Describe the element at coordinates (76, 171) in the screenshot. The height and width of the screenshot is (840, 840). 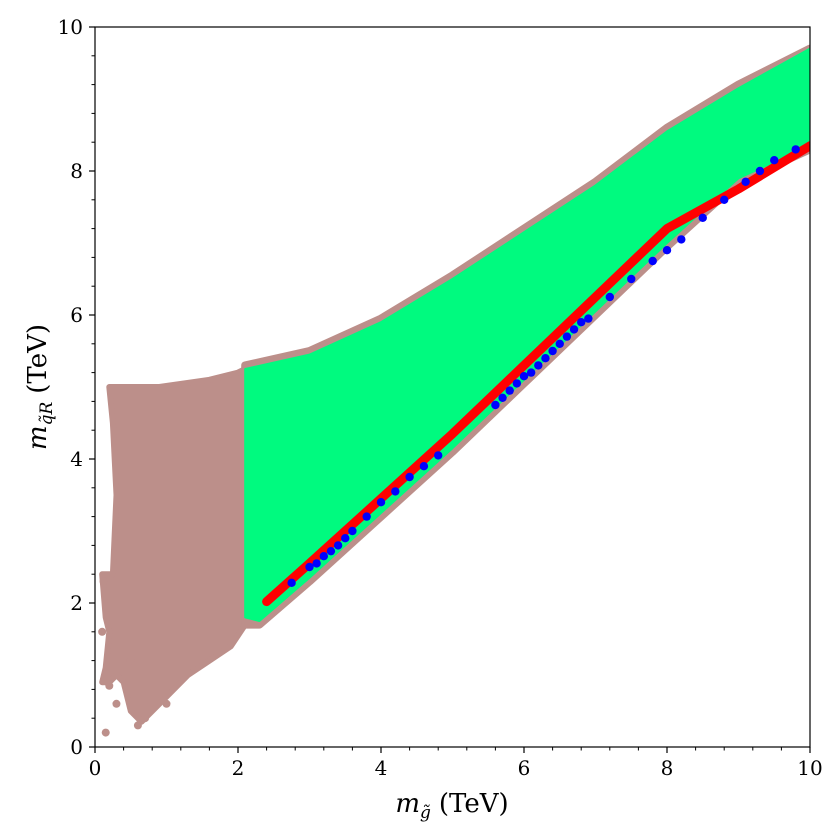
I see `y-tick-label-4: 8` at that location.